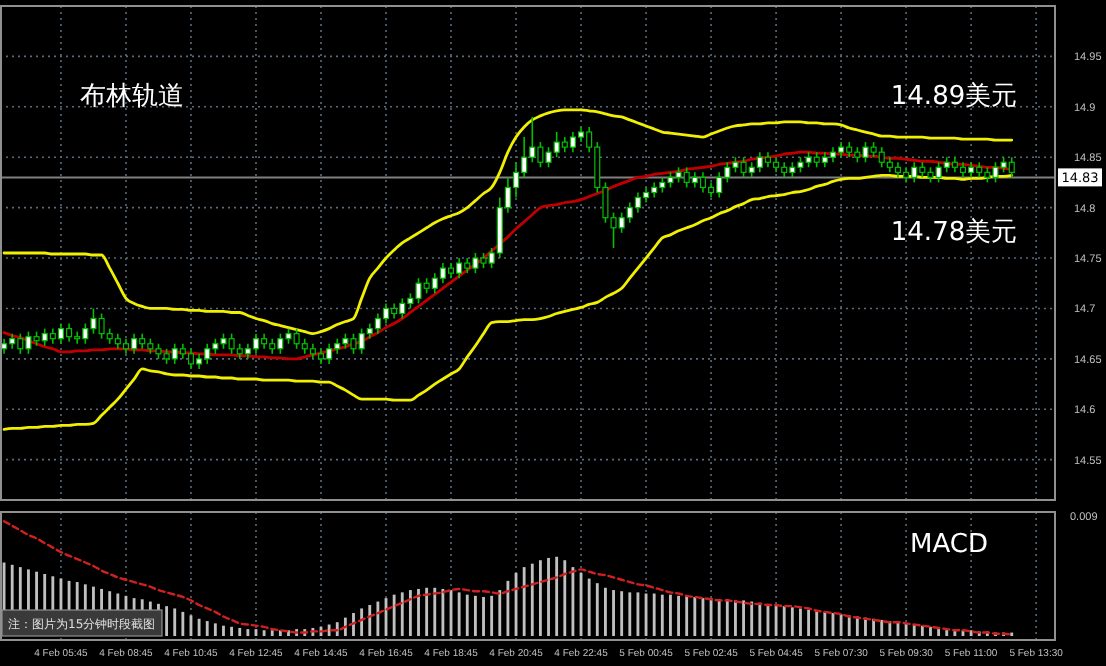 The image size is (1106, 666). What do you see at coordinates (132, 97) in the screenshot?
I see `annotation: 布林轨道` at bounding box center [132, 97].